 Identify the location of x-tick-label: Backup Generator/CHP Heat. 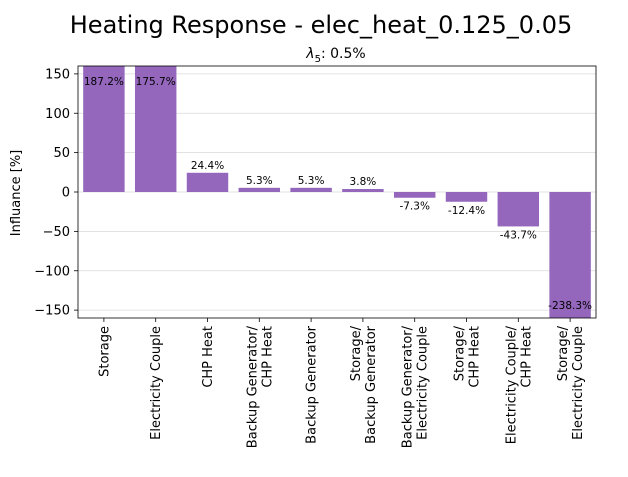
(260, 386).